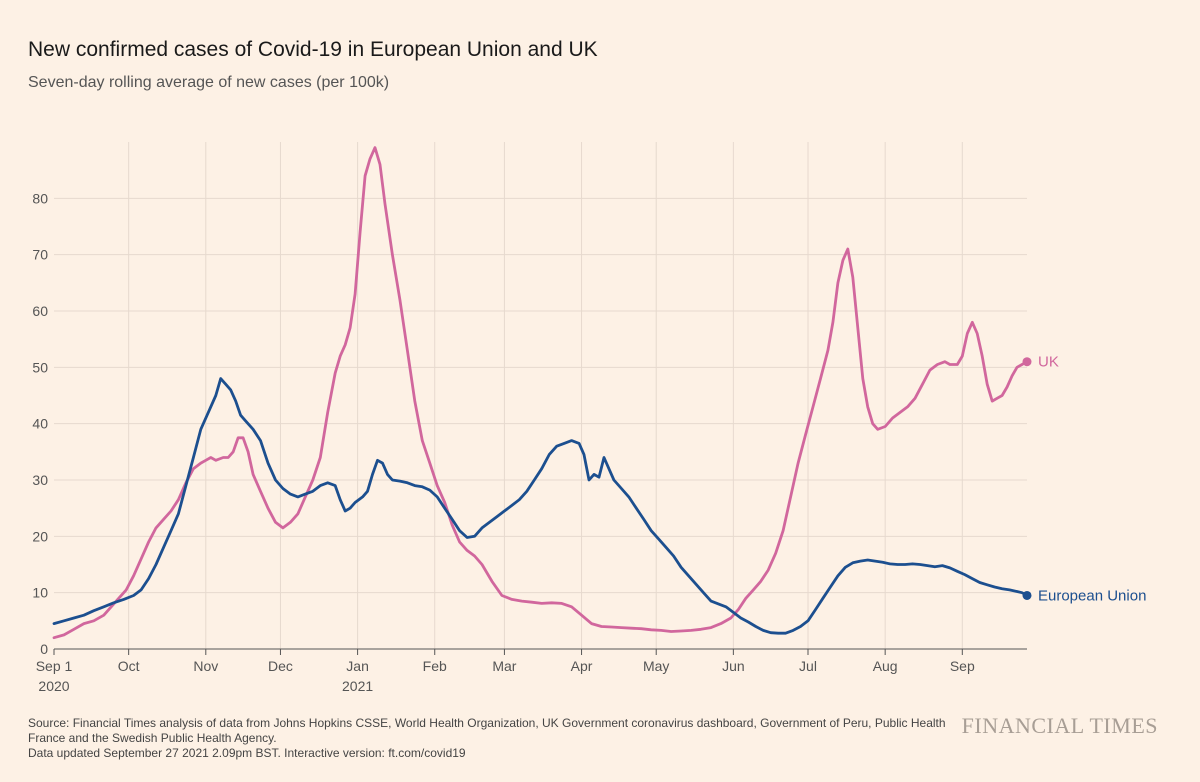 This screenshot has height=782, width=1200. I want to click on brand-logo: FINANCIAL TIMES, so click(1059, 725).